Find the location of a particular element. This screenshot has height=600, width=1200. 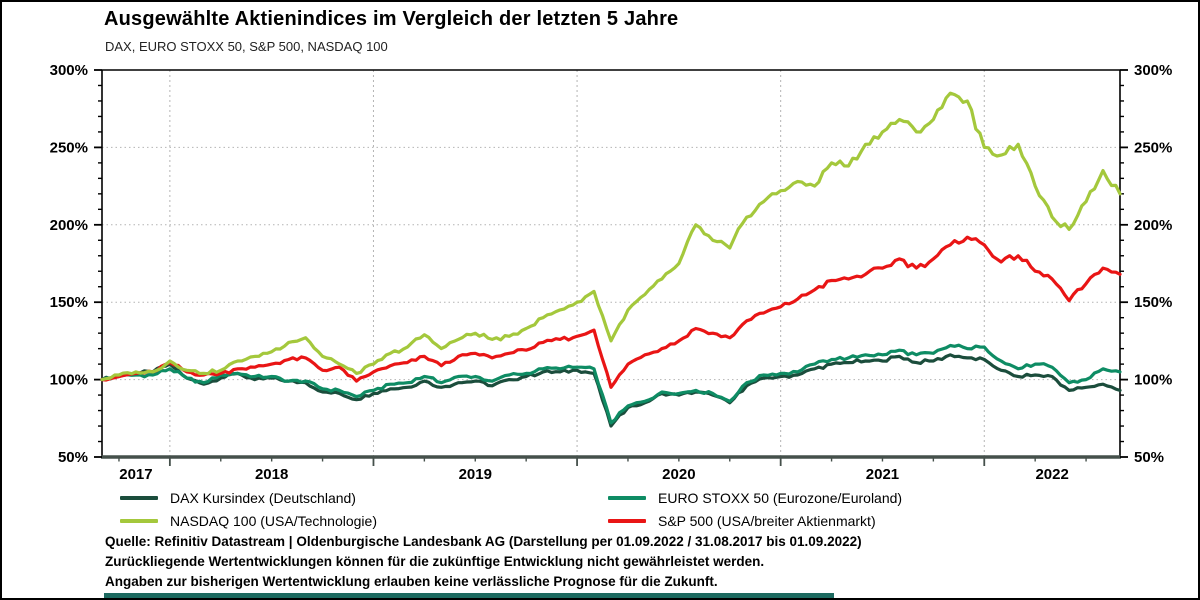

svg-text: 2018 is located at coordinates (271, 474).